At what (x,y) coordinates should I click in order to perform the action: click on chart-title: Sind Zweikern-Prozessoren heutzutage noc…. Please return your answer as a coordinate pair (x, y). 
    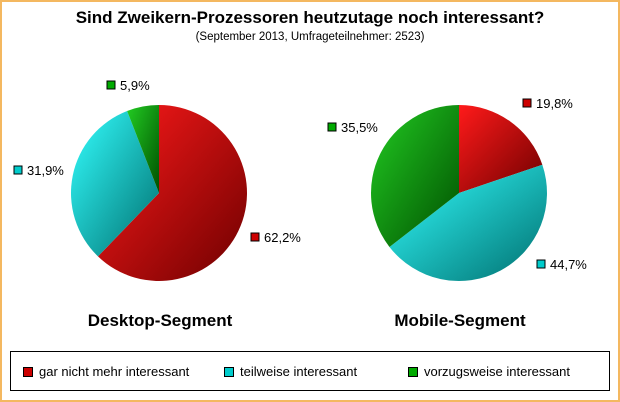
    Looking at the image, I should click on (310, 17).